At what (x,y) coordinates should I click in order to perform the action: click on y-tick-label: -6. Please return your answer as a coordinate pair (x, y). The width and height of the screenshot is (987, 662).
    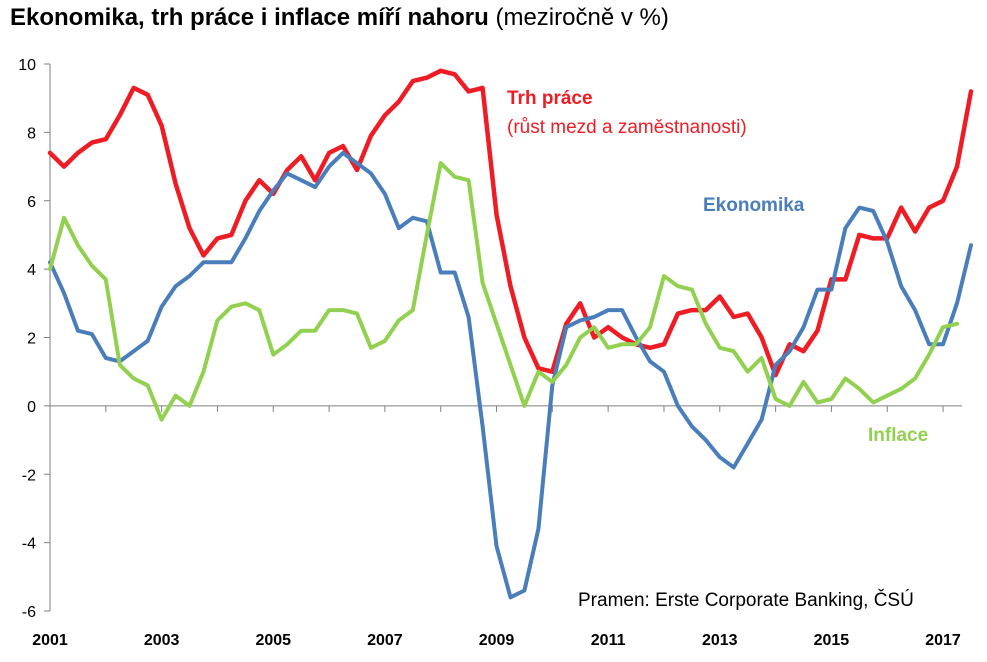
    Looking at the image, I should click on (29, 612).